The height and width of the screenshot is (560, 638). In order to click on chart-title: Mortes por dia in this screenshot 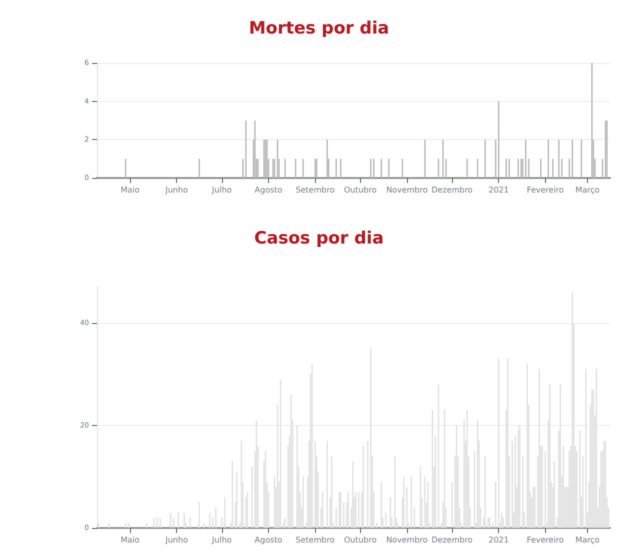, I will do `click(319, 28)`.